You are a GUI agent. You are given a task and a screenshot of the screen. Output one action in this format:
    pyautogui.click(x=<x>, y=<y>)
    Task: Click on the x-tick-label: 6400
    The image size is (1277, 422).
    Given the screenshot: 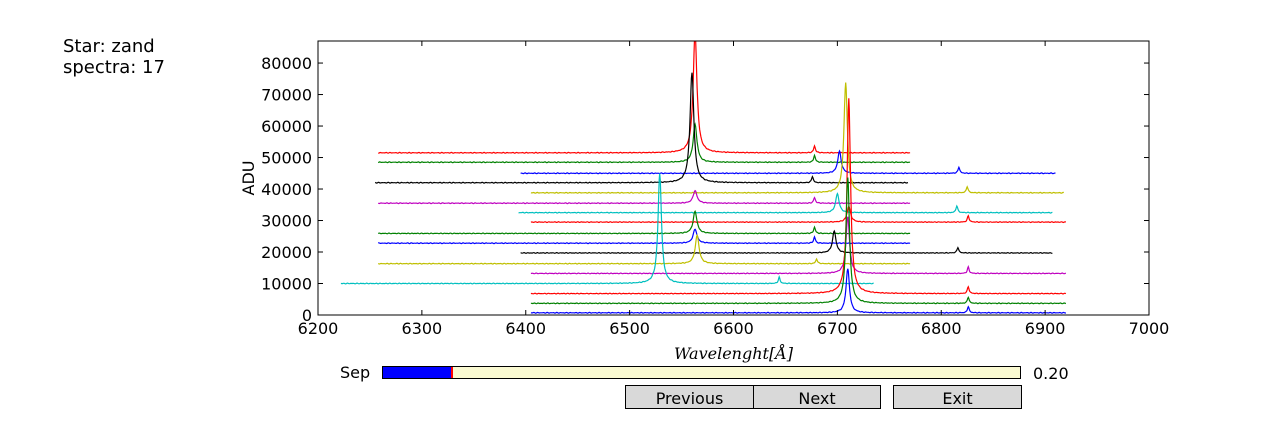 What is the action you would take?
    pyautogui.click(x=525, y=328)
    